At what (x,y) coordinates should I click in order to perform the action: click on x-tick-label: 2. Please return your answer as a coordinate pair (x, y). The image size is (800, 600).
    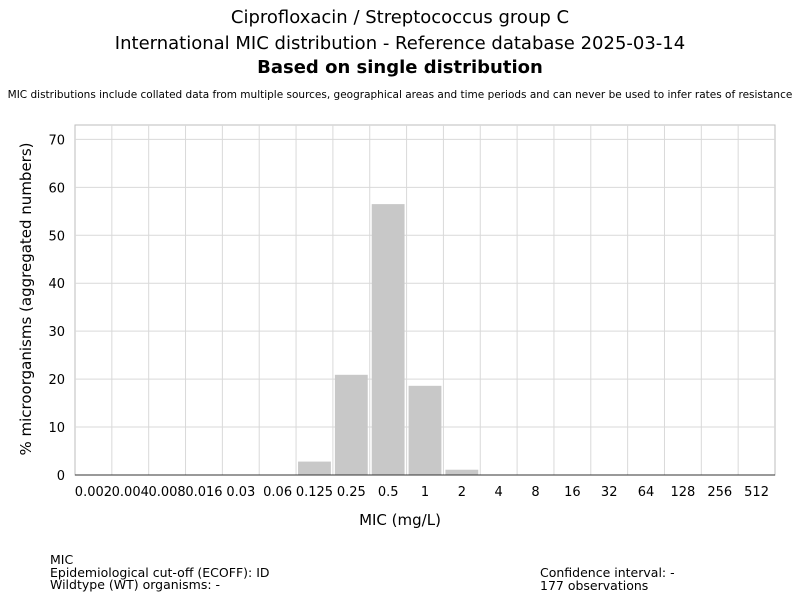
    Looking at the image, I should click on (462, 492).